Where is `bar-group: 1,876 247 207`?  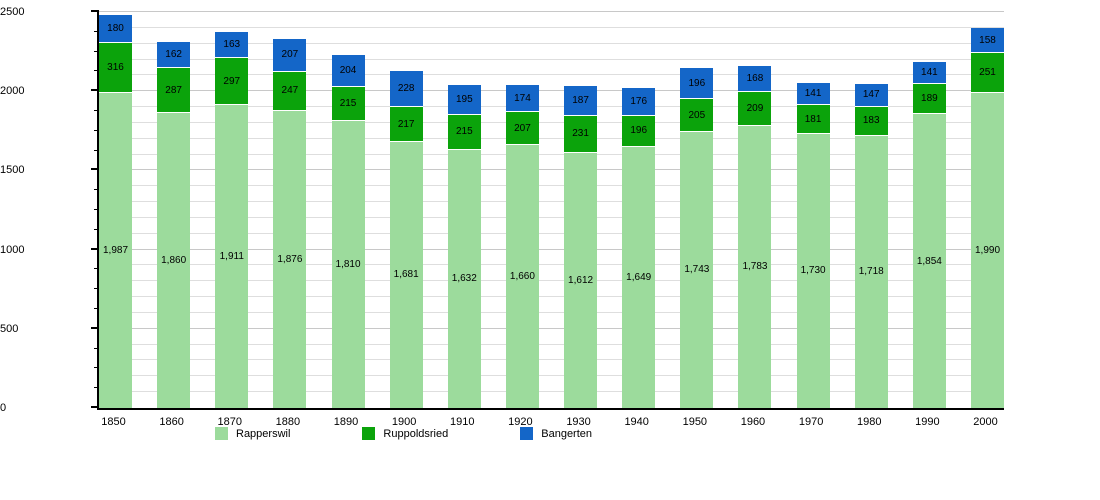
bar-group: 1,876 247 207 is located at coordinates (290, 210).